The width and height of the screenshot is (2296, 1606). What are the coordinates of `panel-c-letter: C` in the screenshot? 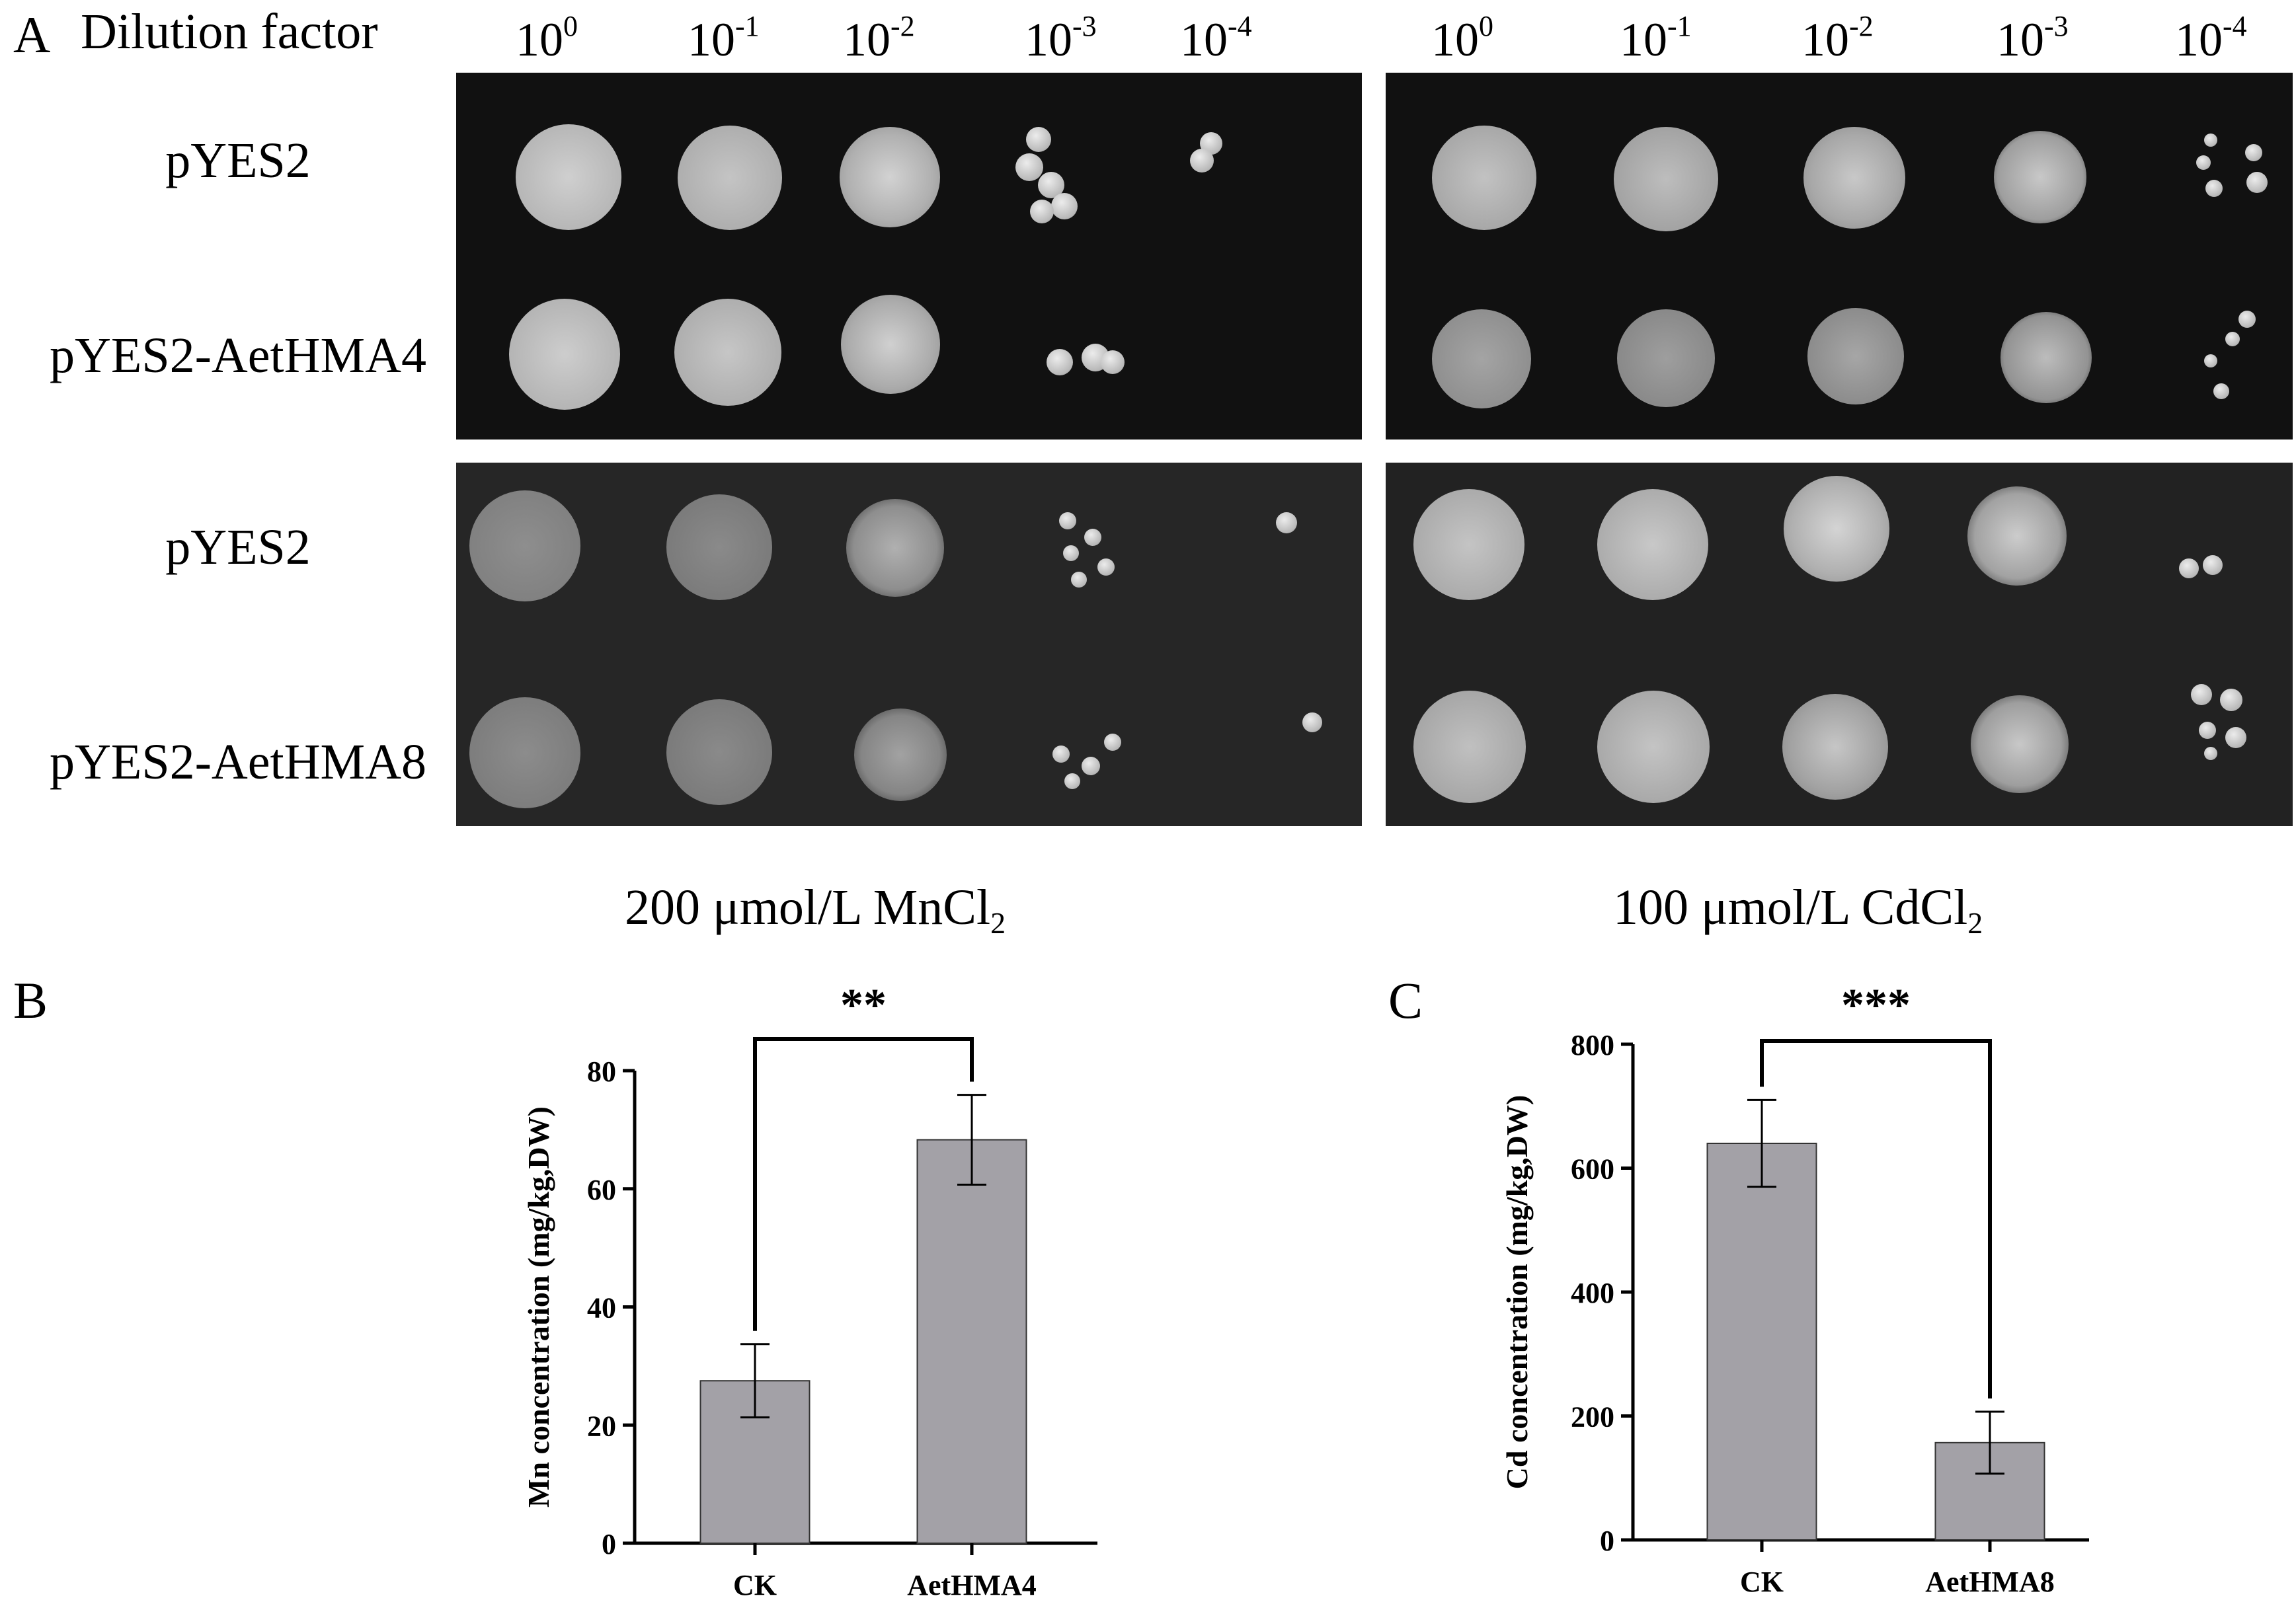 It's located at (1405, 1000).